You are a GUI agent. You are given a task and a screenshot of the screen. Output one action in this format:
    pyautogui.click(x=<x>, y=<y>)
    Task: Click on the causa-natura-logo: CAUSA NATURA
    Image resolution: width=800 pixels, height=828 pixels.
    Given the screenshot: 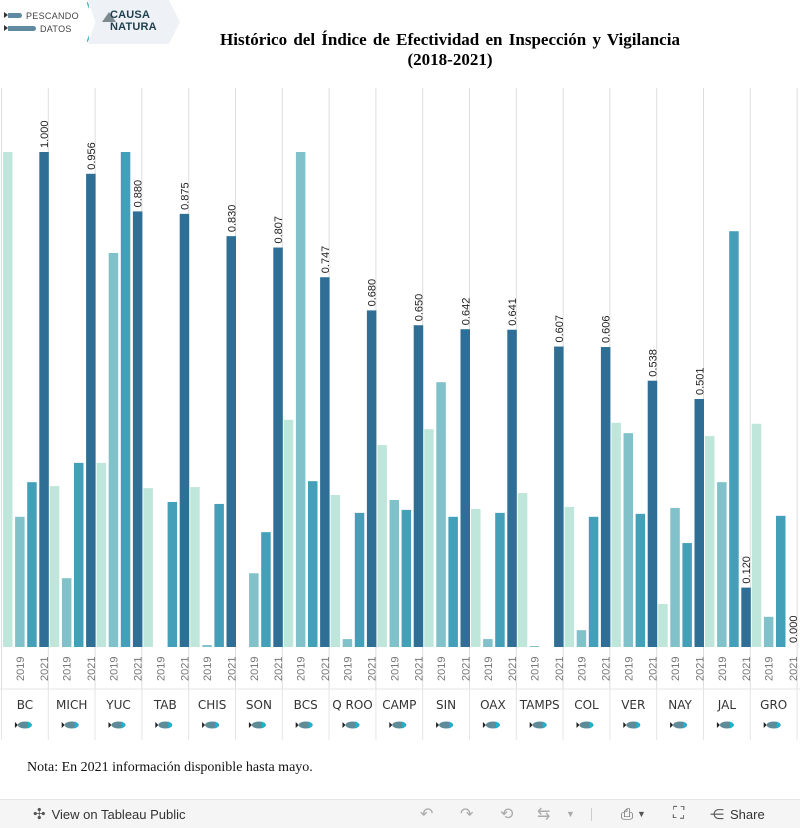 What is the action you would take?
    pyautogui.click(x=134, y=22)
    